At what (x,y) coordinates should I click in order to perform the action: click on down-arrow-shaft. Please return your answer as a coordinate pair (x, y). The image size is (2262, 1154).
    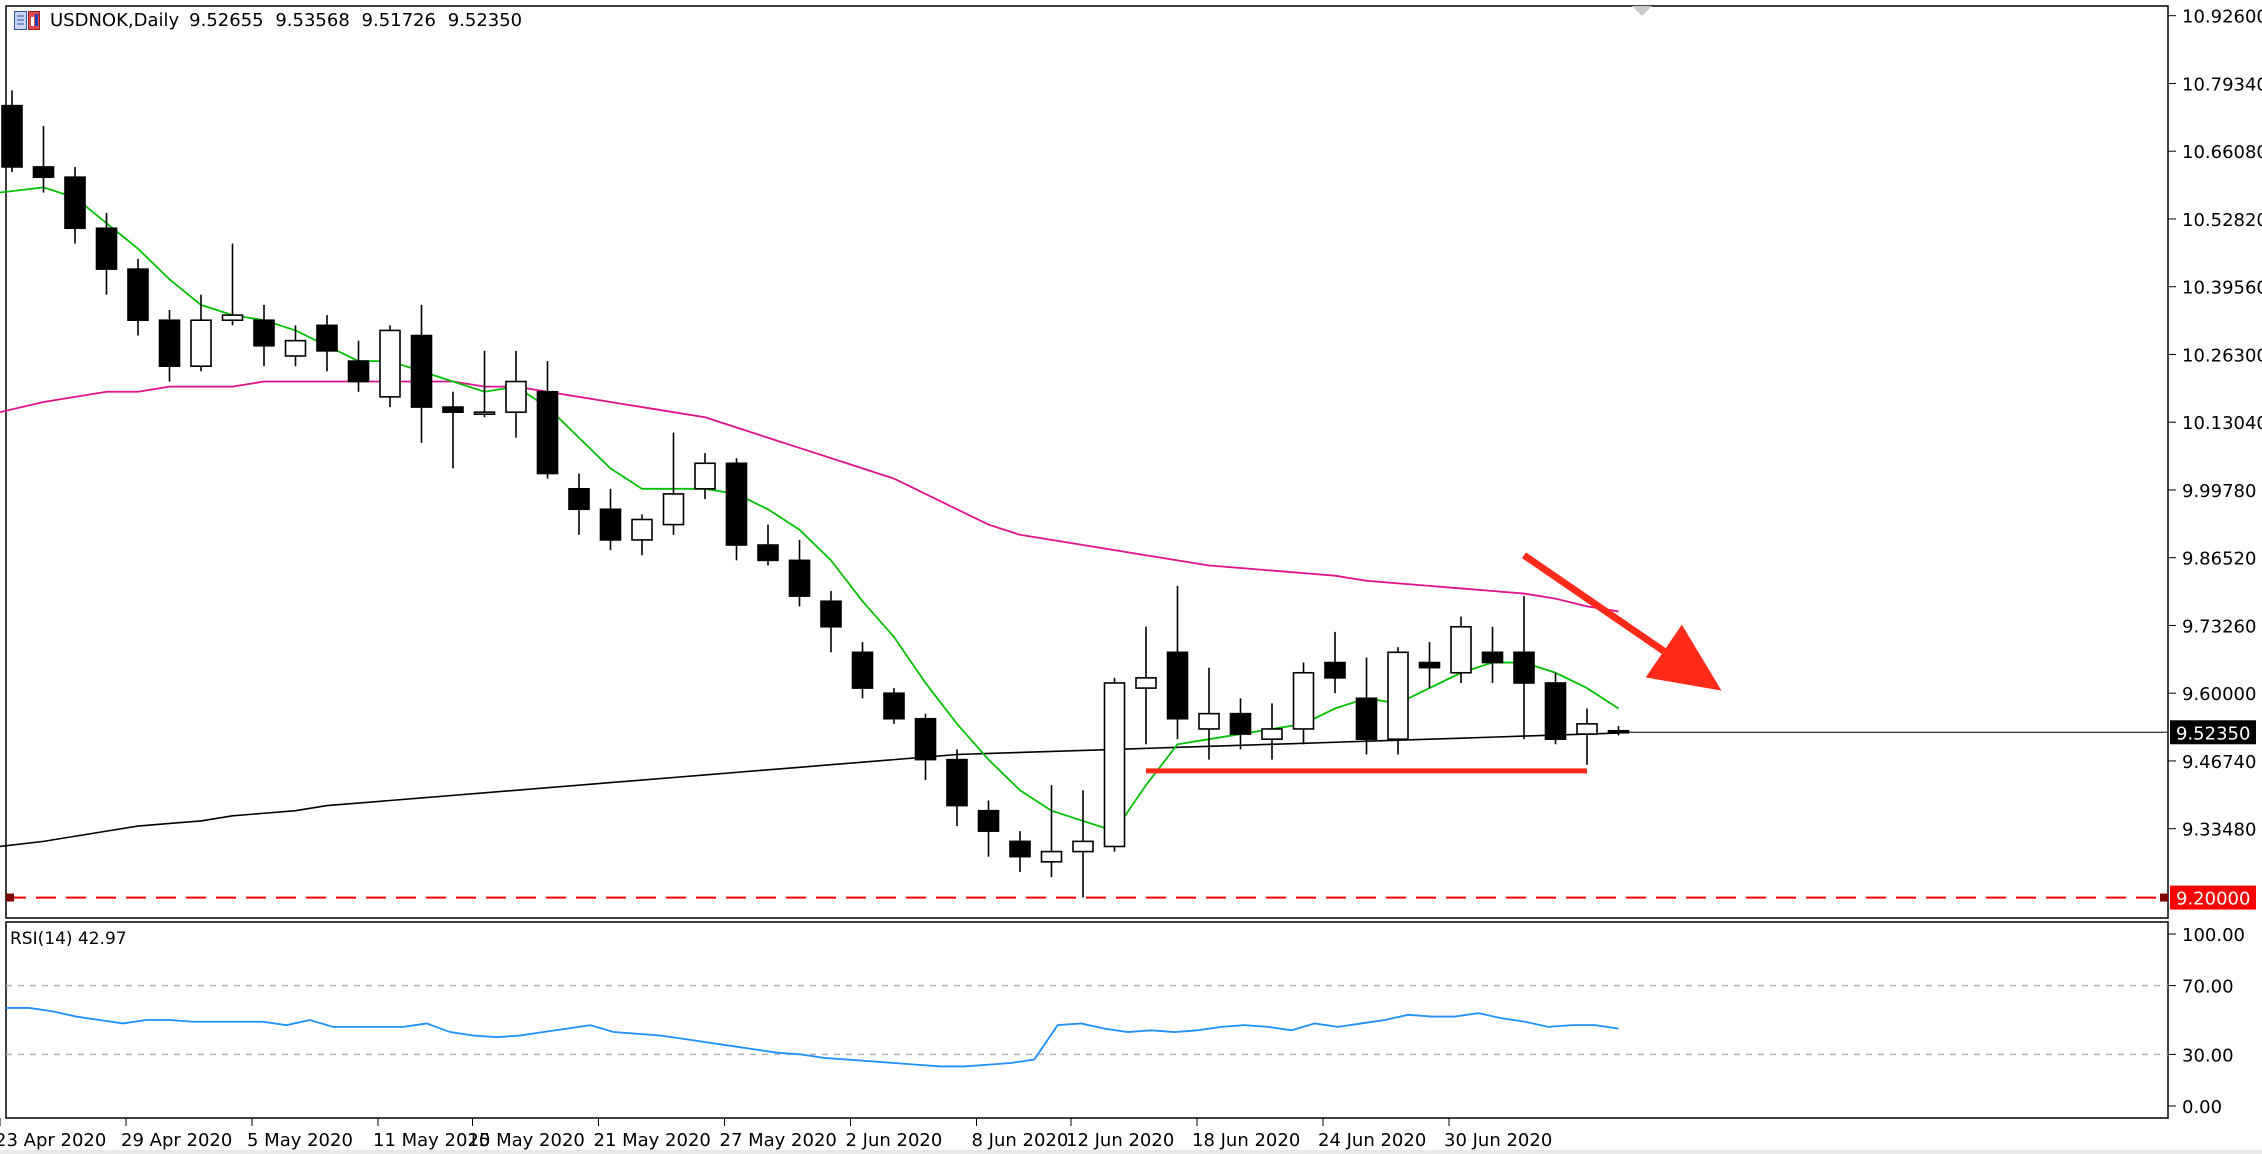
    Looking at the image, I should click on (1594, 603).